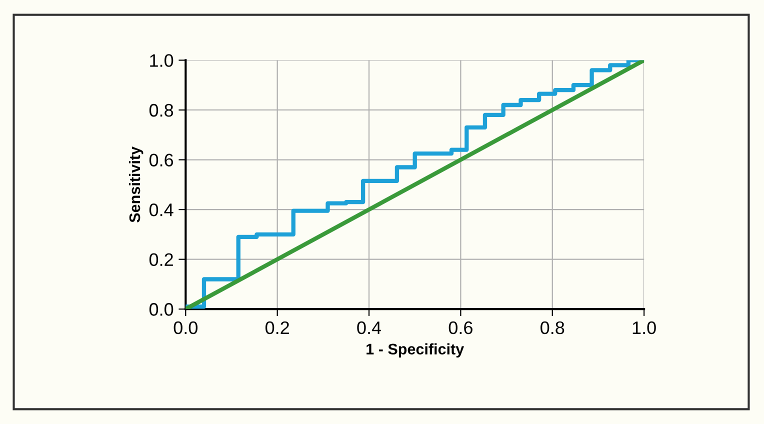 Image resolution: width=764 pixels, height=424 pixels. Describe the element at coordinates (277, 327) in the screenshot. I see `x-tick-label: 0.2` at that location.